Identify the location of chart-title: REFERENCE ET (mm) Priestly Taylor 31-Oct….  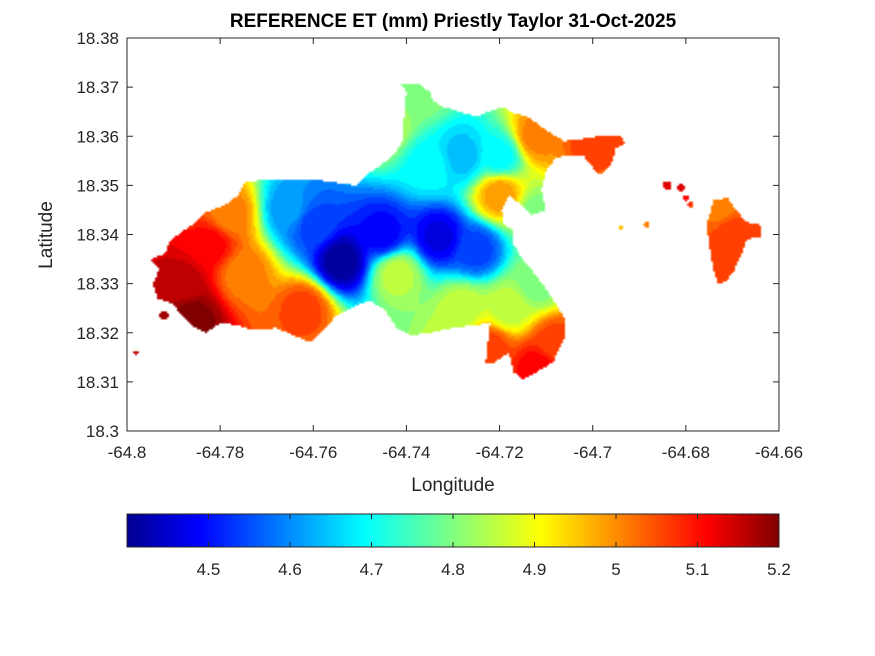
(453, 21).